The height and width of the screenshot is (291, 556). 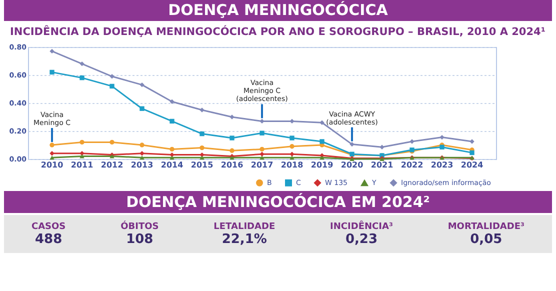 What do you see at coordinates (139, 239) in the screenshot?
I see `text: 108` at bounding box center [139, 239].